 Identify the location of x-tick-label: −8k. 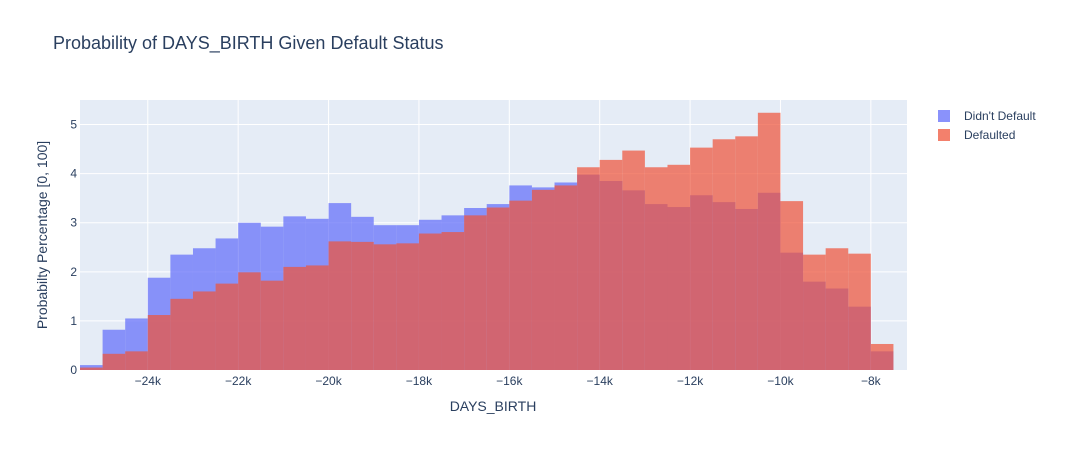
(871, 381).